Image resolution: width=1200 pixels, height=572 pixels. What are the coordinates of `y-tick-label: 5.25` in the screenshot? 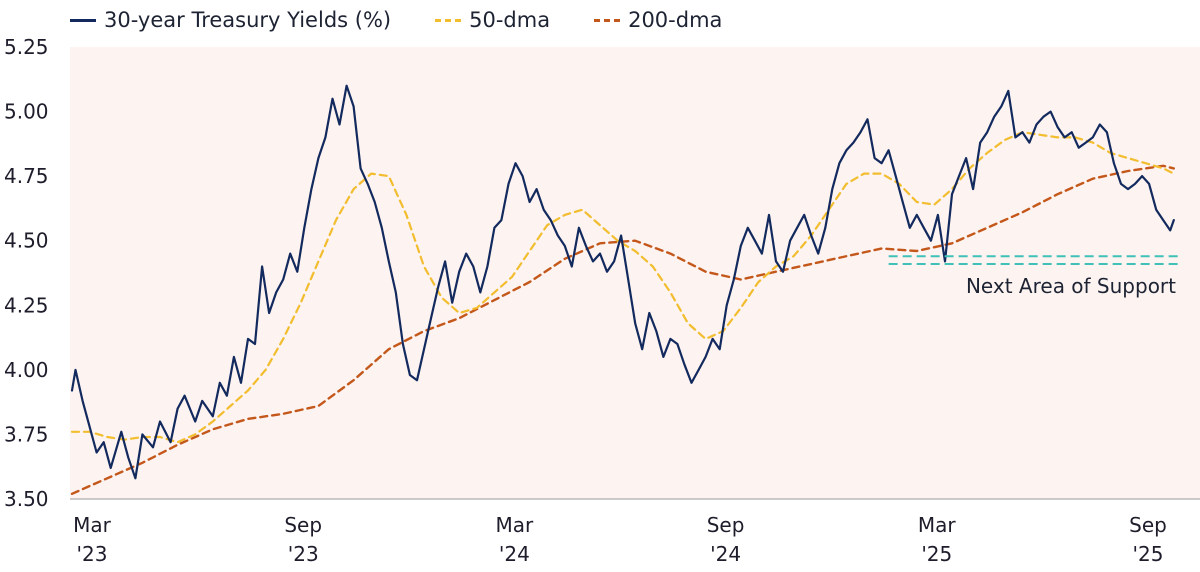 It's located at (26, 47).